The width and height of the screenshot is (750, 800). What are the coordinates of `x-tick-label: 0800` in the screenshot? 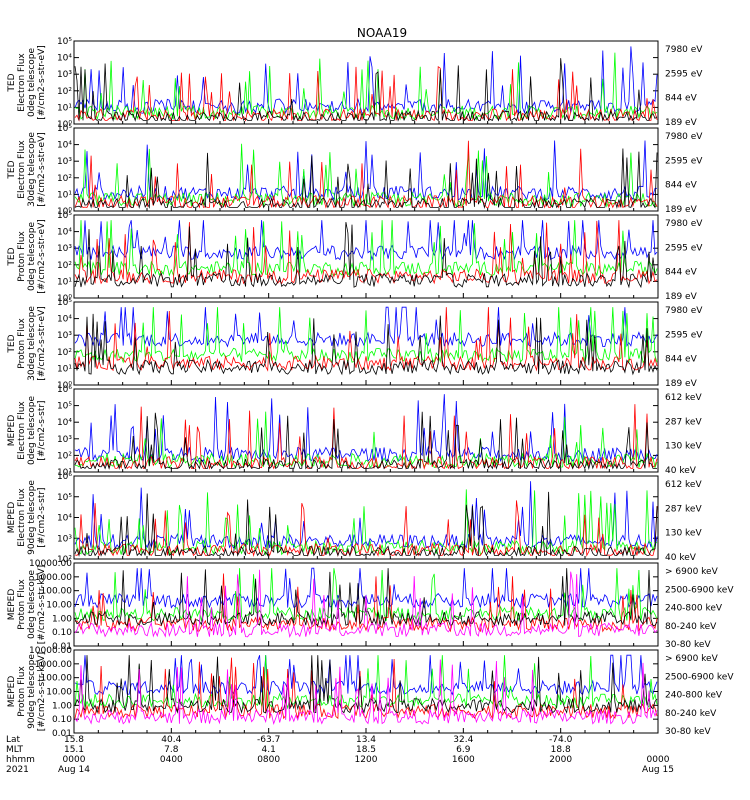 It's located at (268, 760).